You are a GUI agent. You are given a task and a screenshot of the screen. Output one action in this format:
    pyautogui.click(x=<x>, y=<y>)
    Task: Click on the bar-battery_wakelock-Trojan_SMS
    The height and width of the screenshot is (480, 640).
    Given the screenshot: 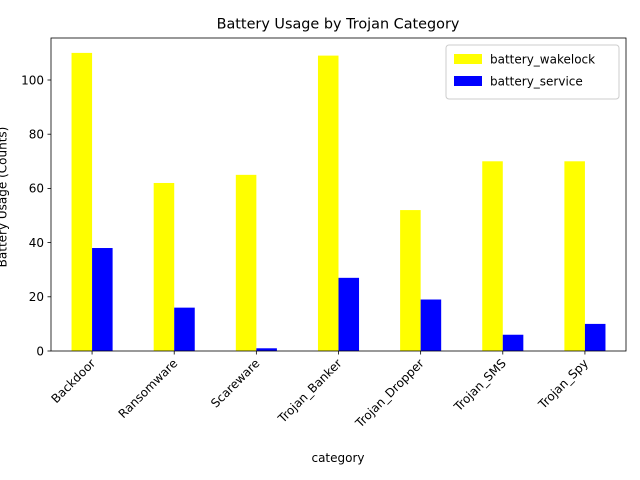 What is the action you would take?
    pyautogui.click(x=492, y=256)
    